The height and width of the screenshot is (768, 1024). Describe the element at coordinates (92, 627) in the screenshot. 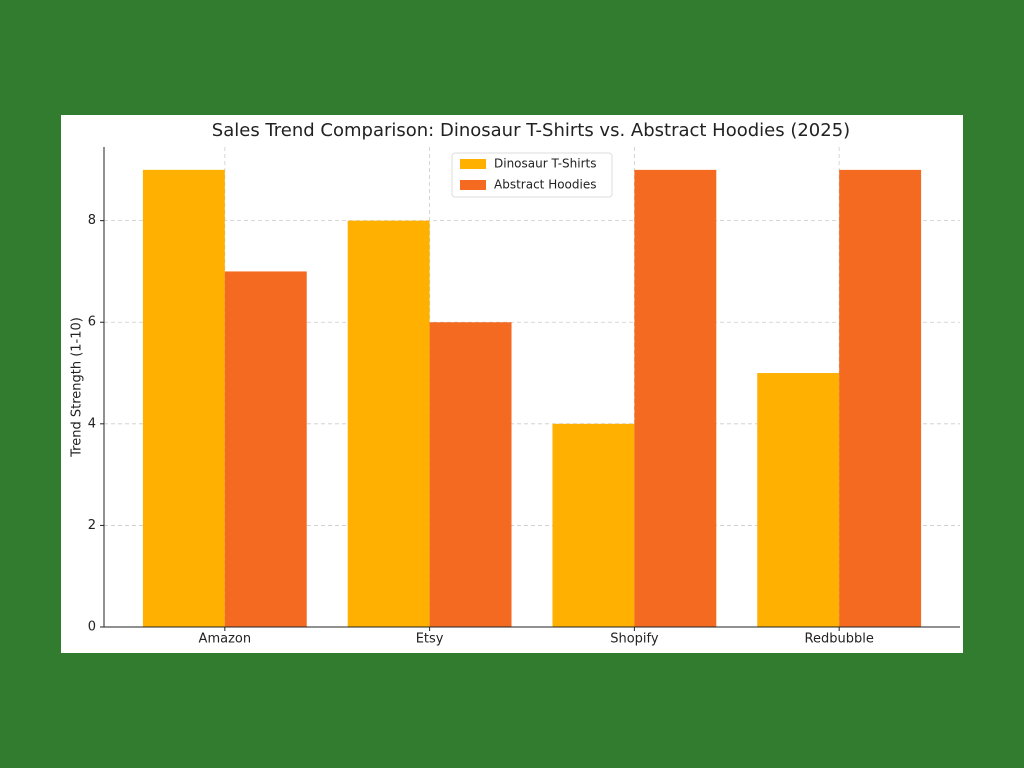

I see `y-tick-label: 0` at that location.